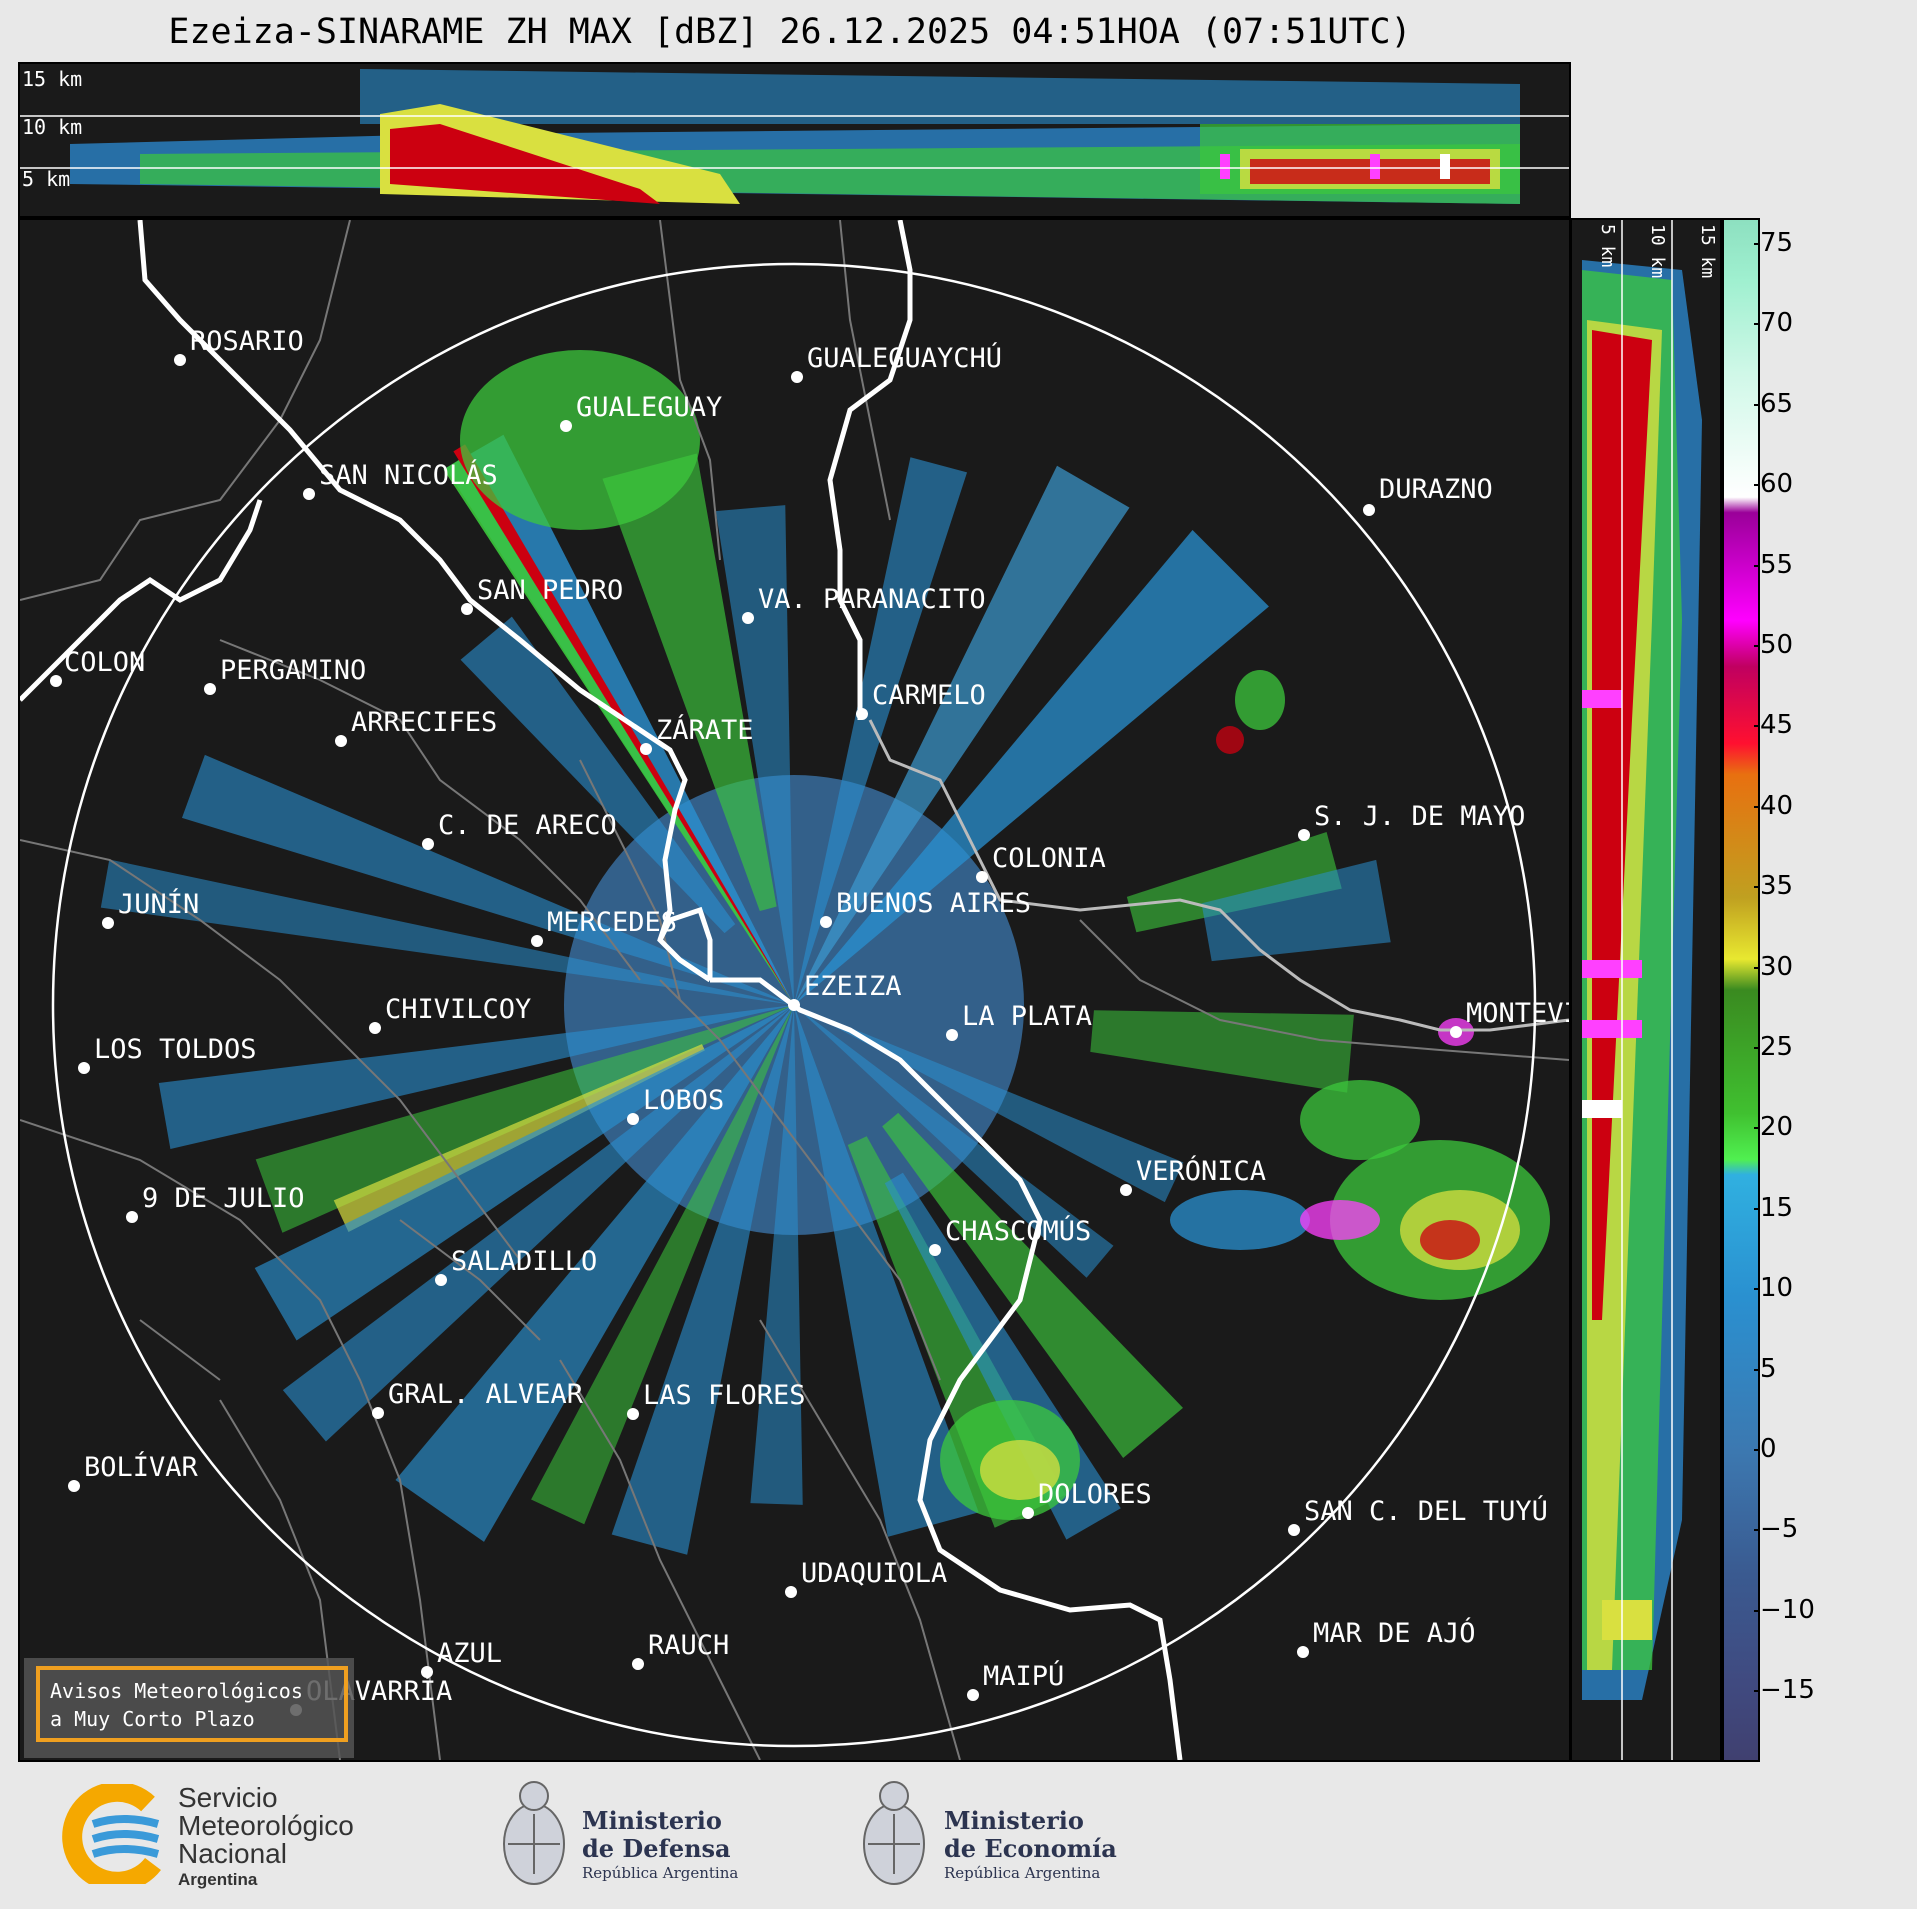 Image resolution: width=1917 pixels, height=1909 pixels. I want to click on city-label: ZÁRATE, so click(705, 730).